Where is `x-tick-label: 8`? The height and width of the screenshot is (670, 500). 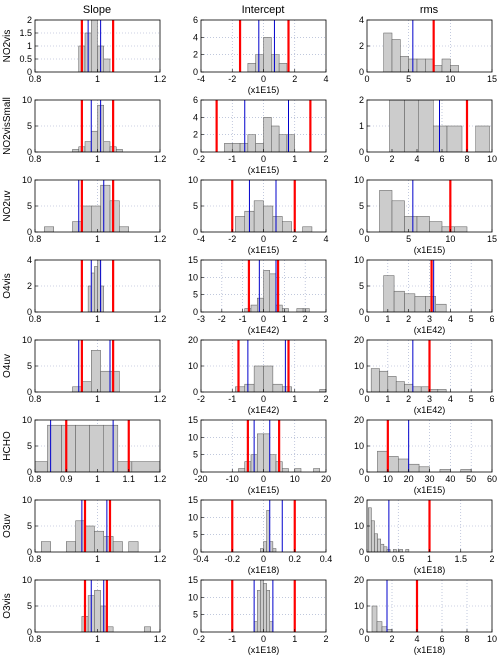
x-tick-label: 8 is located at coordinates (466, 639).